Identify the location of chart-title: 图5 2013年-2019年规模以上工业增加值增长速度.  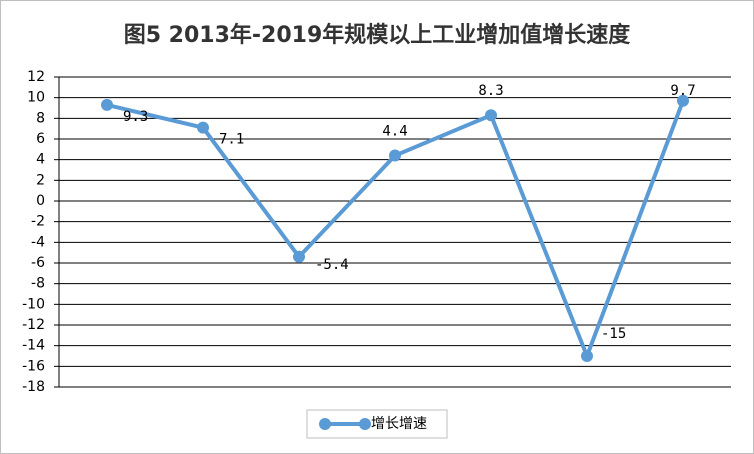
(378, 35).